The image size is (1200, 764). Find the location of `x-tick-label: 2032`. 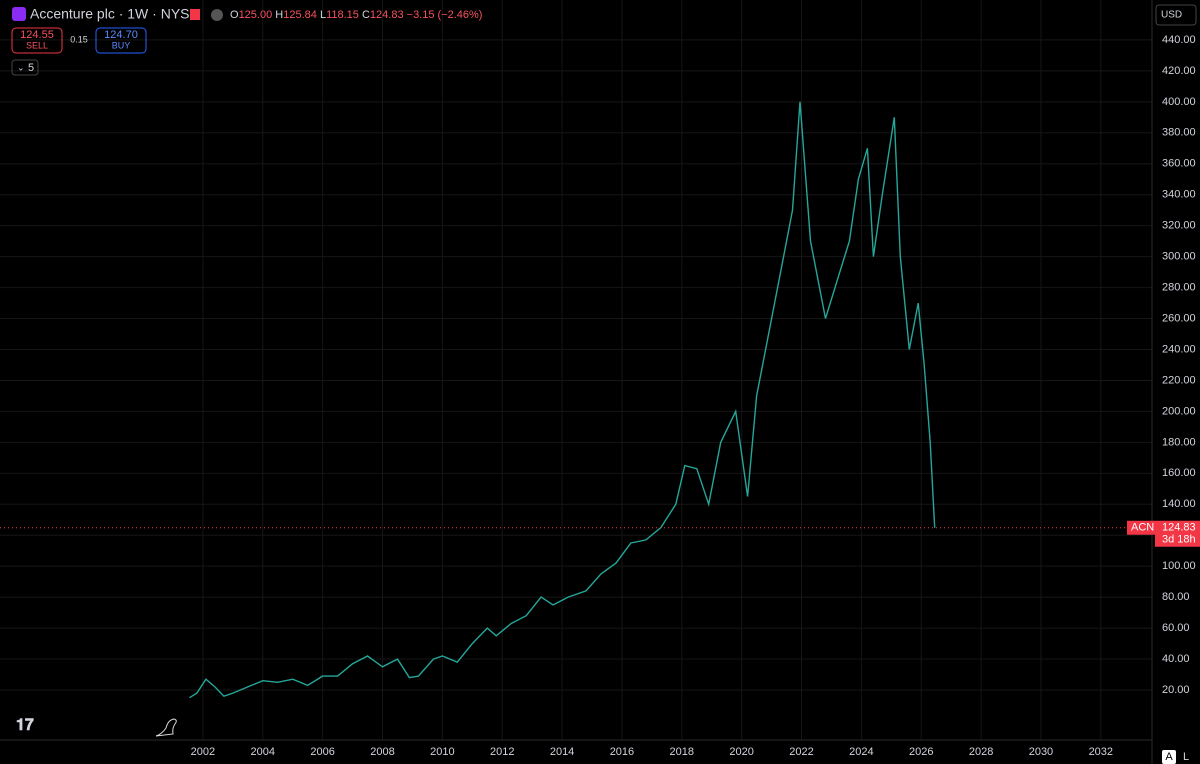

x-tick-label: 2032 is located at coordinates (1101, 752).